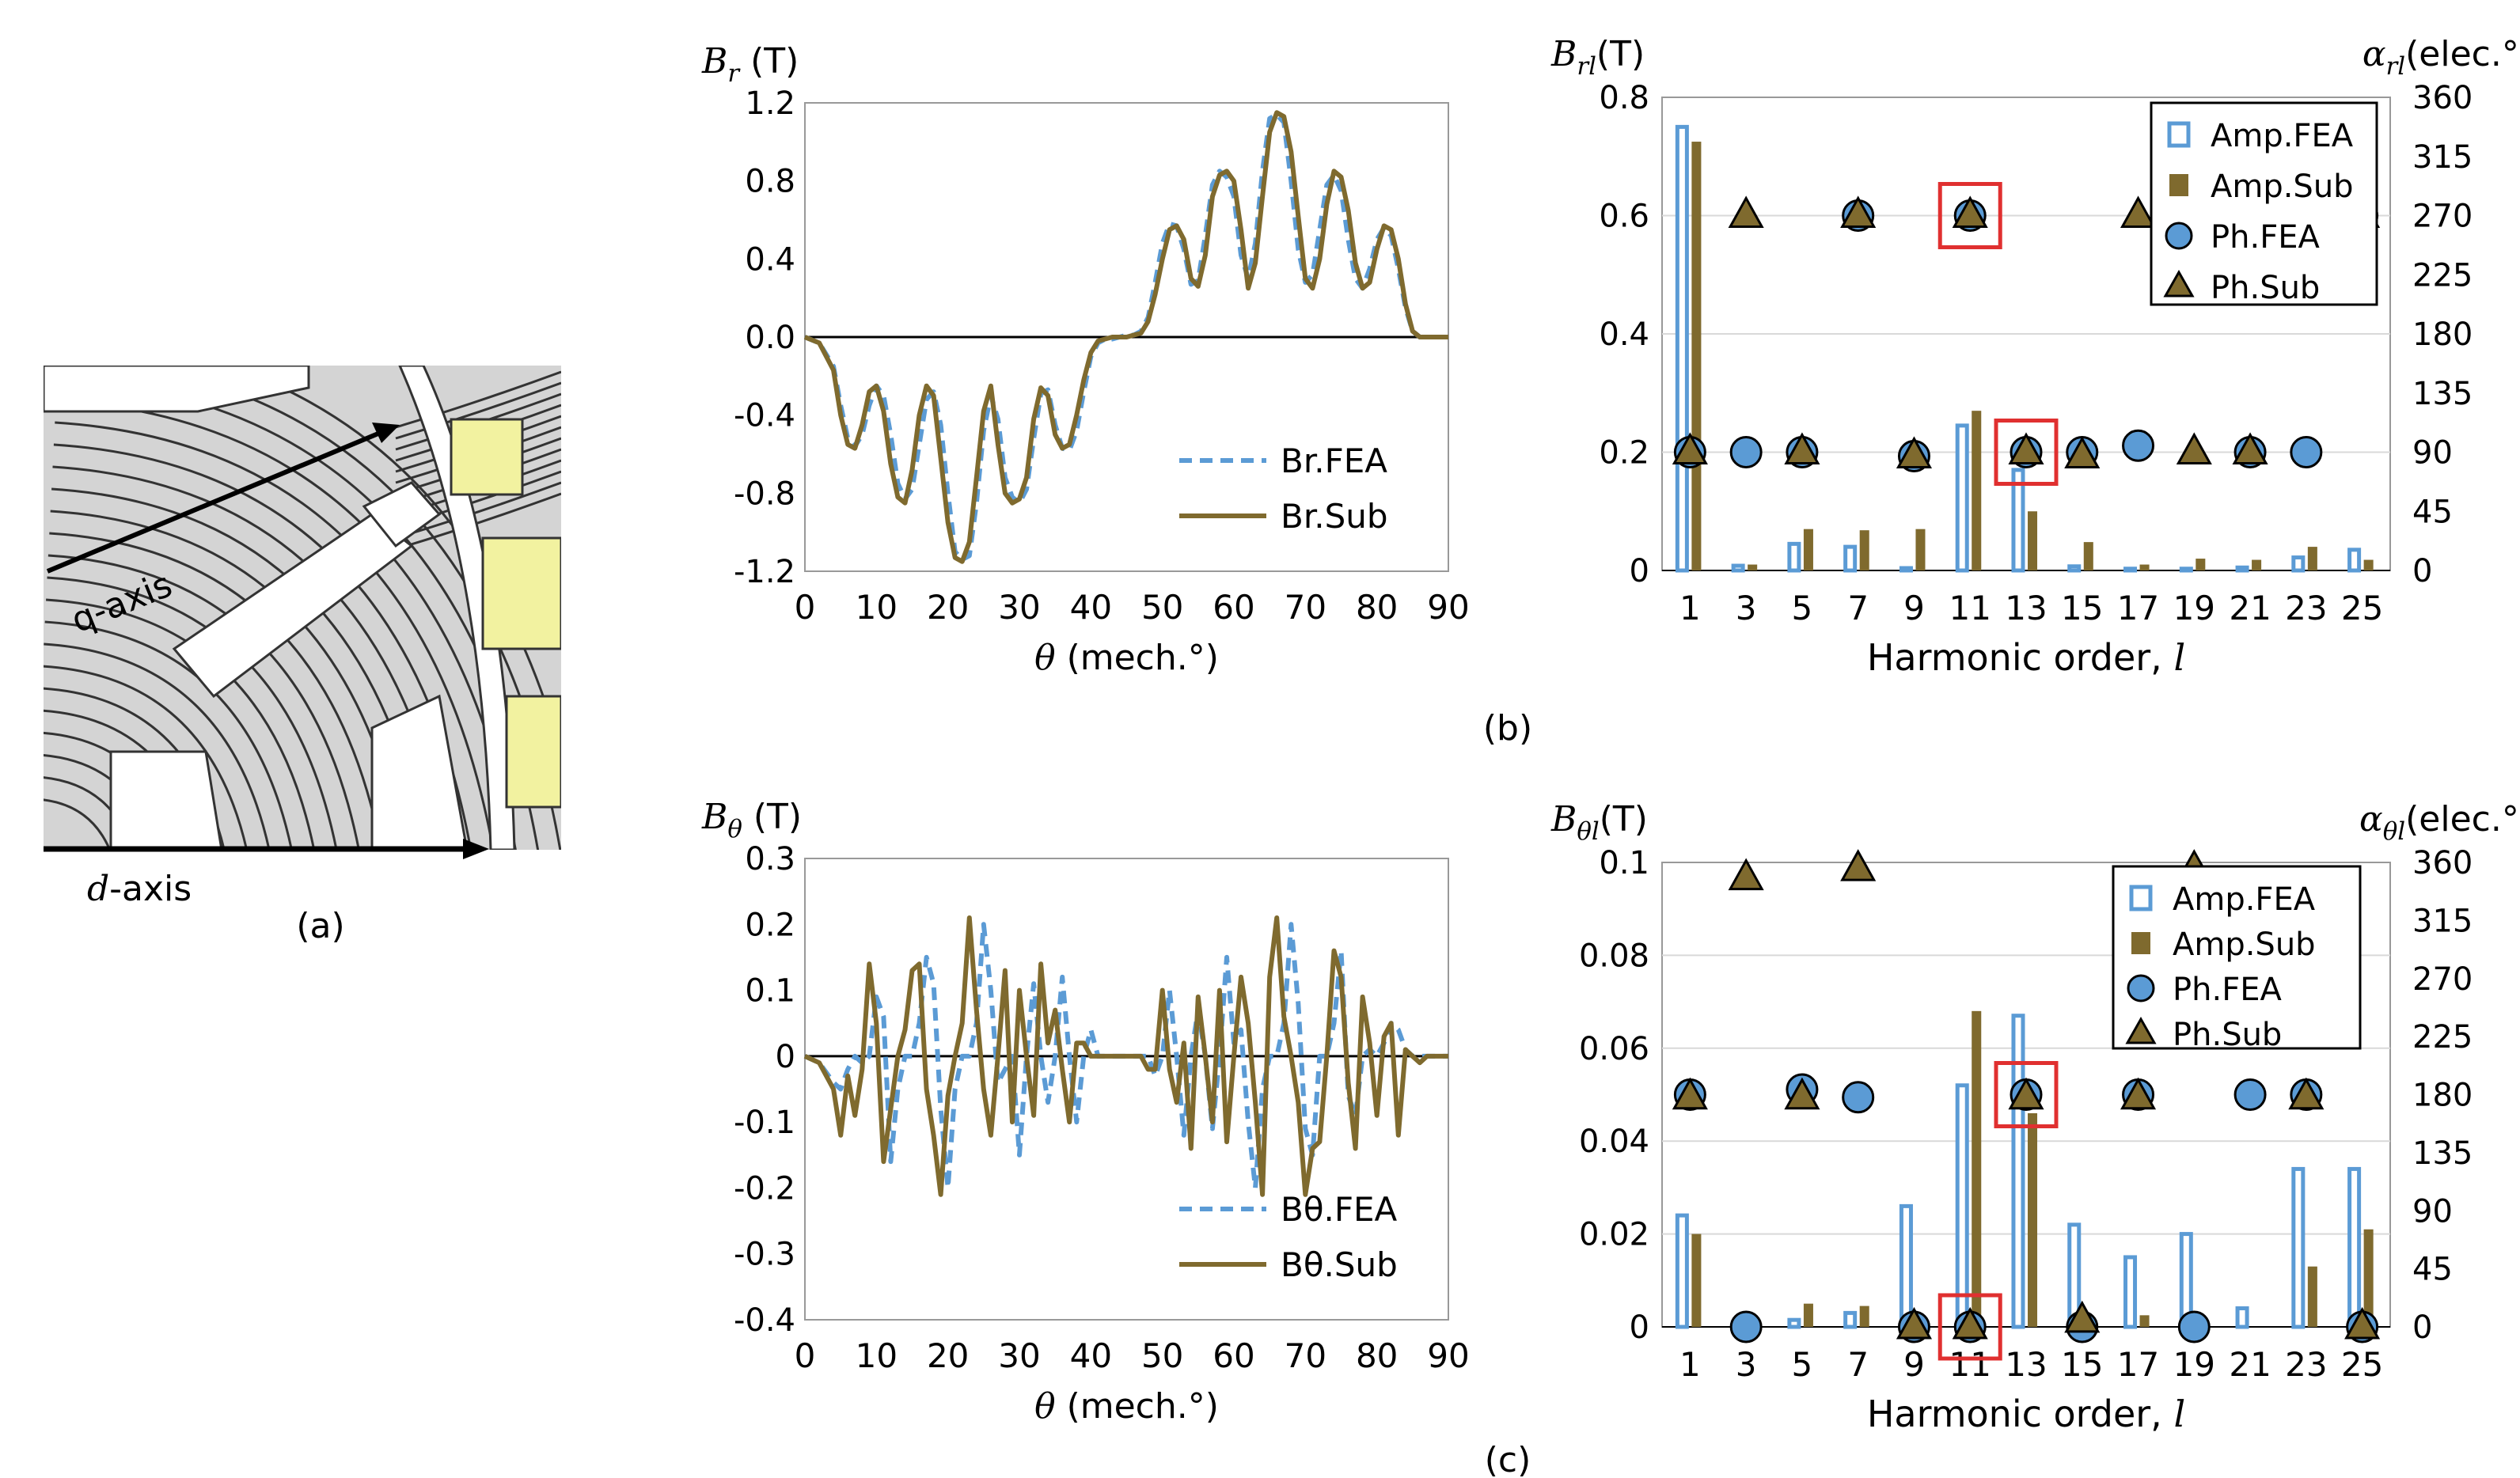 This screenshot has width=2520, height=1478. Describe the element at coordinates (764, 494) in the screenshot. I see `y-tick-label: -0.8` at that location.